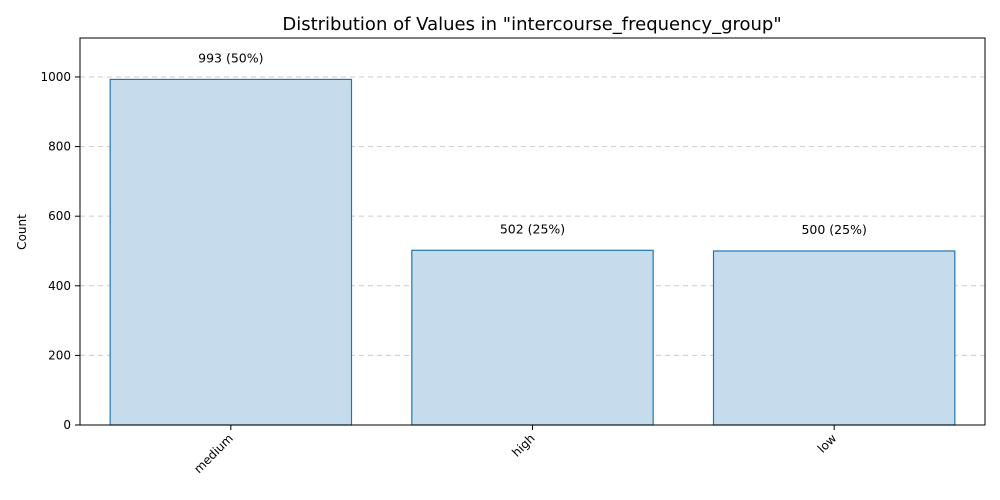 The height and width of the screenshot is (500, 1000). I want to click on y-tick-label: 600, so click(59, 216).